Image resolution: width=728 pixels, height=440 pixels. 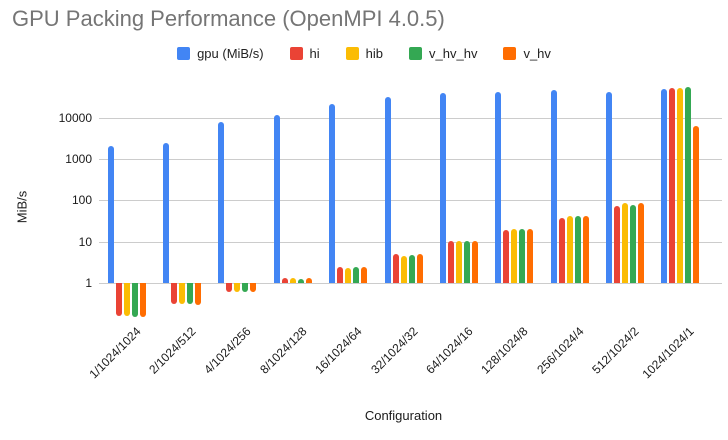 What do you see at coordinates (230, 53) in the screenshot?
I see `legend-label: gpu (MiB/s)` at bounding box center [230, 53].